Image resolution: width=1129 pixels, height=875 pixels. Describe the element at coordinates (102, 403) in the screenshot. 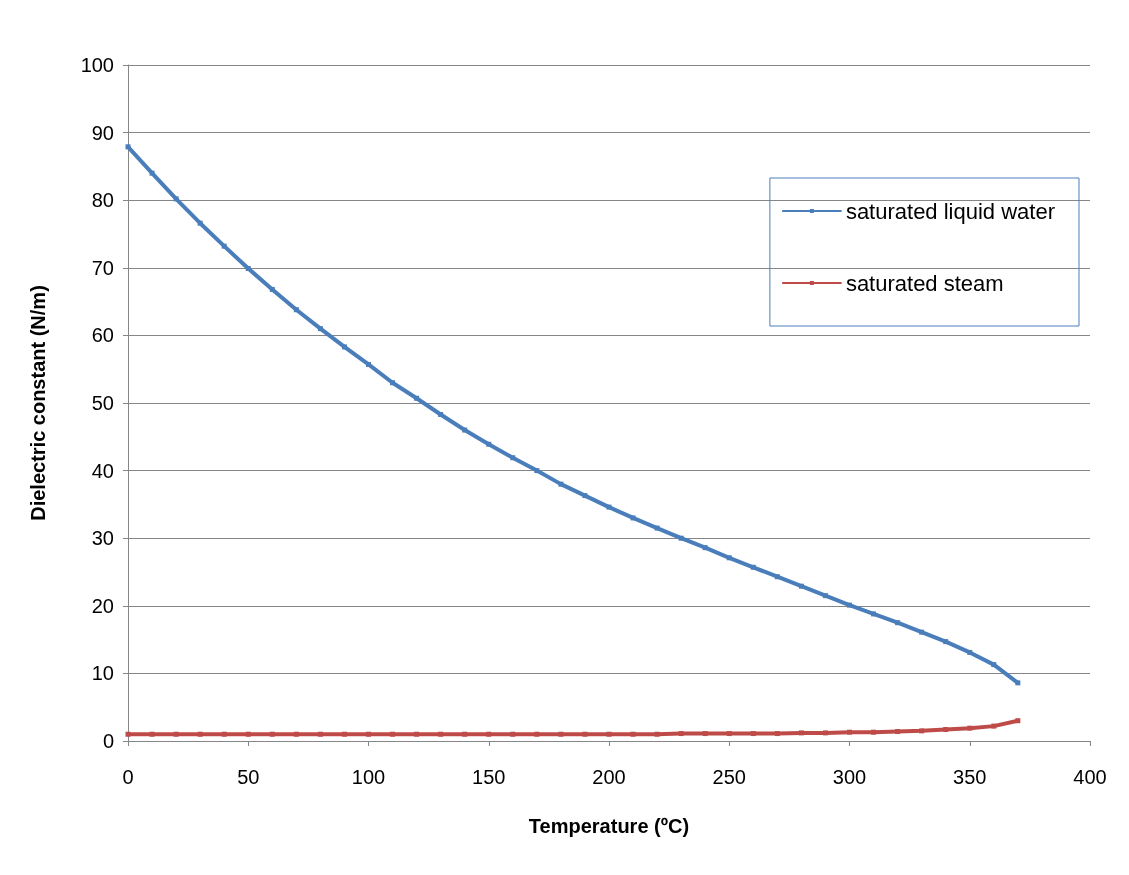

I see `y-tick-label: 50` at that location.